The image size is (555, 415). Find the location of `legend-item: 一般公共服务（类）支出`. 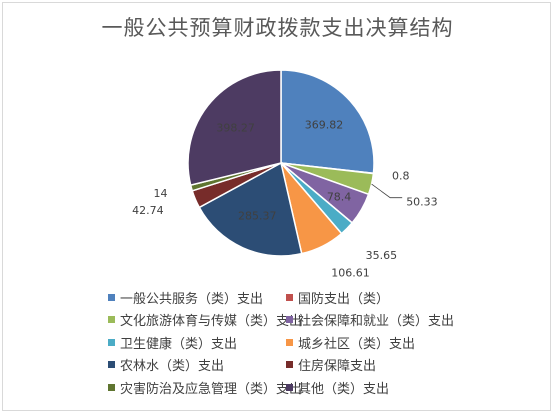

legend-item: 一般公共服务（类）支出 is located at coordinates (186, 297).